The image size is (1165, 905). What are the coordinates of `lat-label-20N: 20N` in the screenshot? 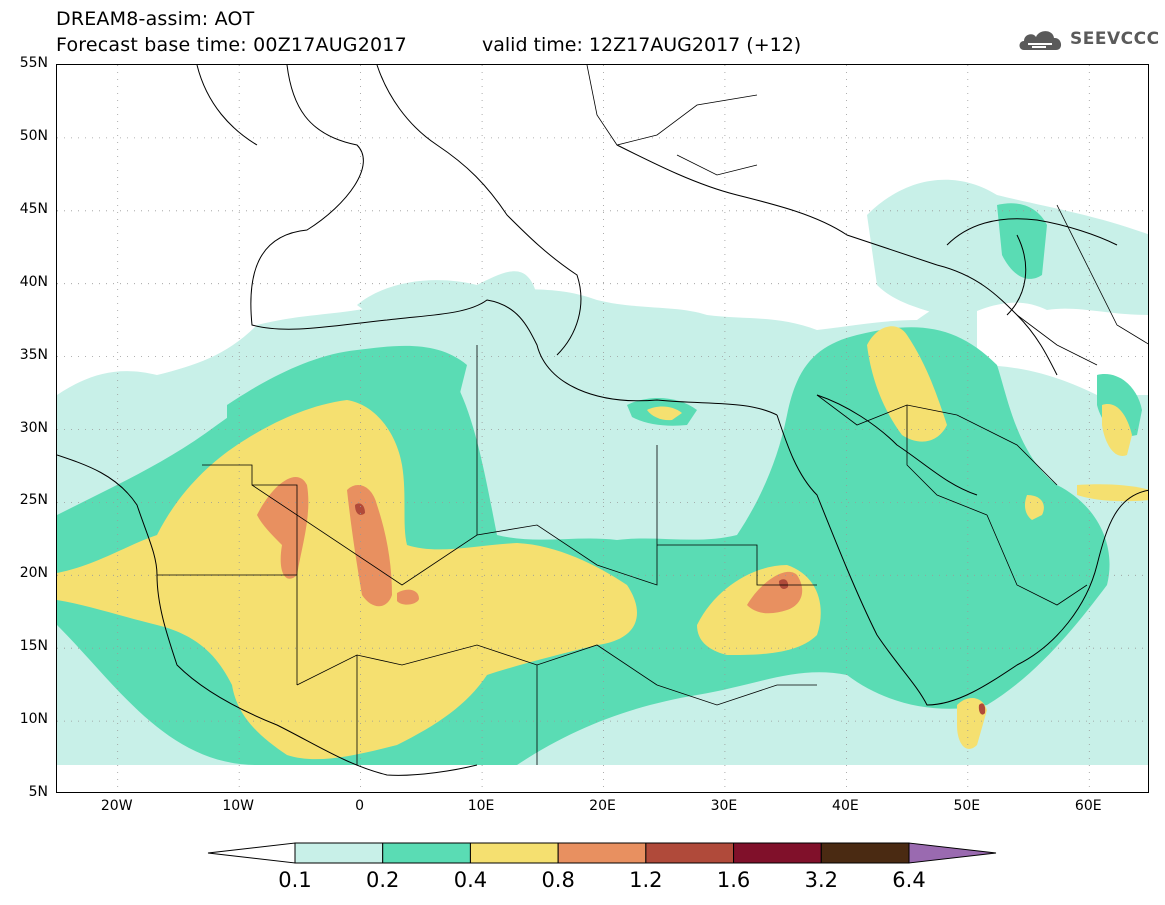 It's located at (33, 573).